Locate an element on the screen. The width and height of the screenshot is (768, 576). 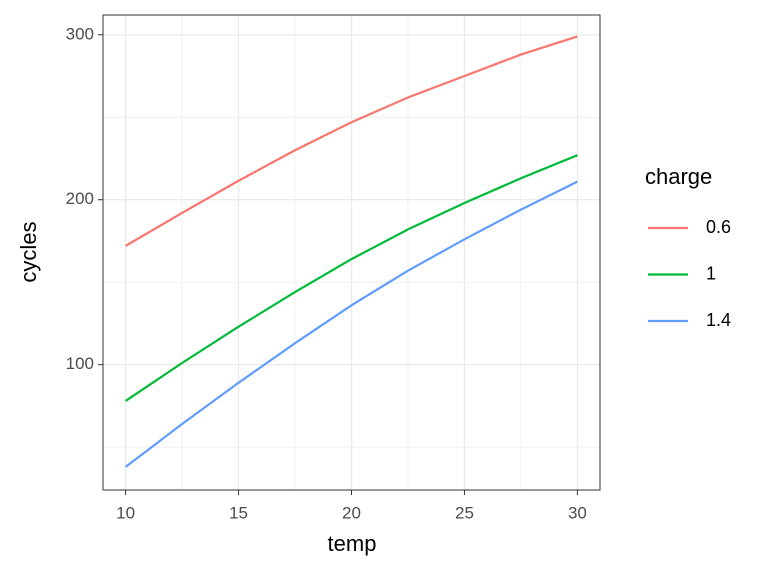
y-axis-title: cycles is located at coordinates (28, 251).